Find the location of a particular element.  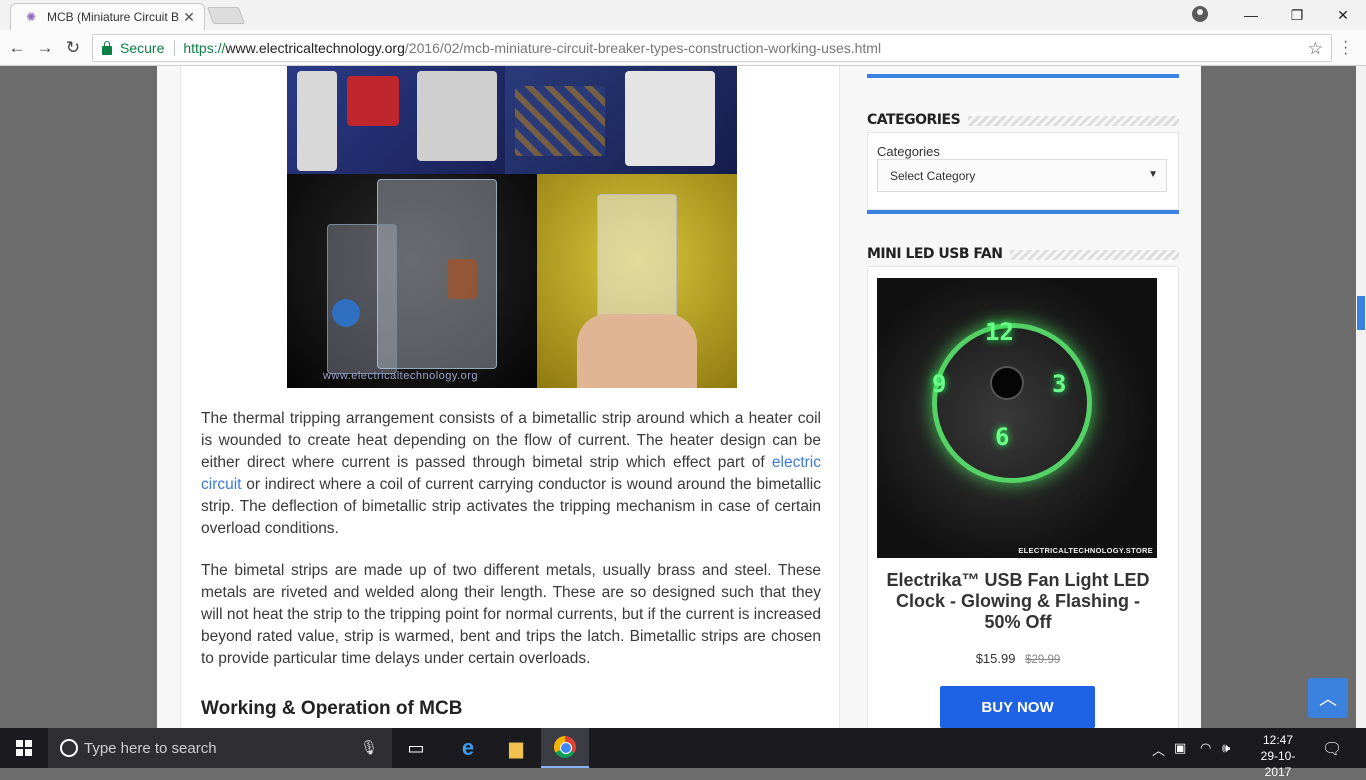

fan-led-ring is located at coordinates (1012, 403).